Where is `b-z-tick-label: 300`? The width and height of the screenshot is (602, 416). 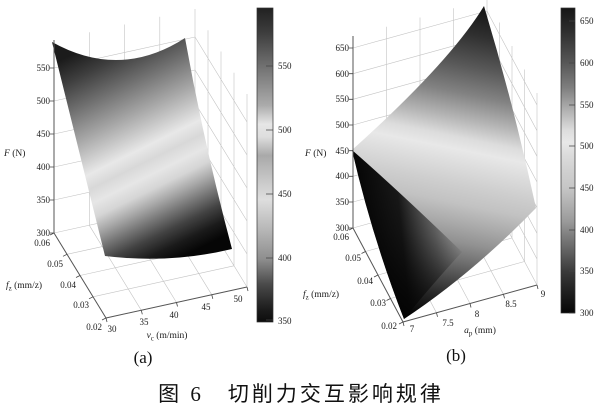 b-z-tick-label: 300 is located at coordinates (343, 228).